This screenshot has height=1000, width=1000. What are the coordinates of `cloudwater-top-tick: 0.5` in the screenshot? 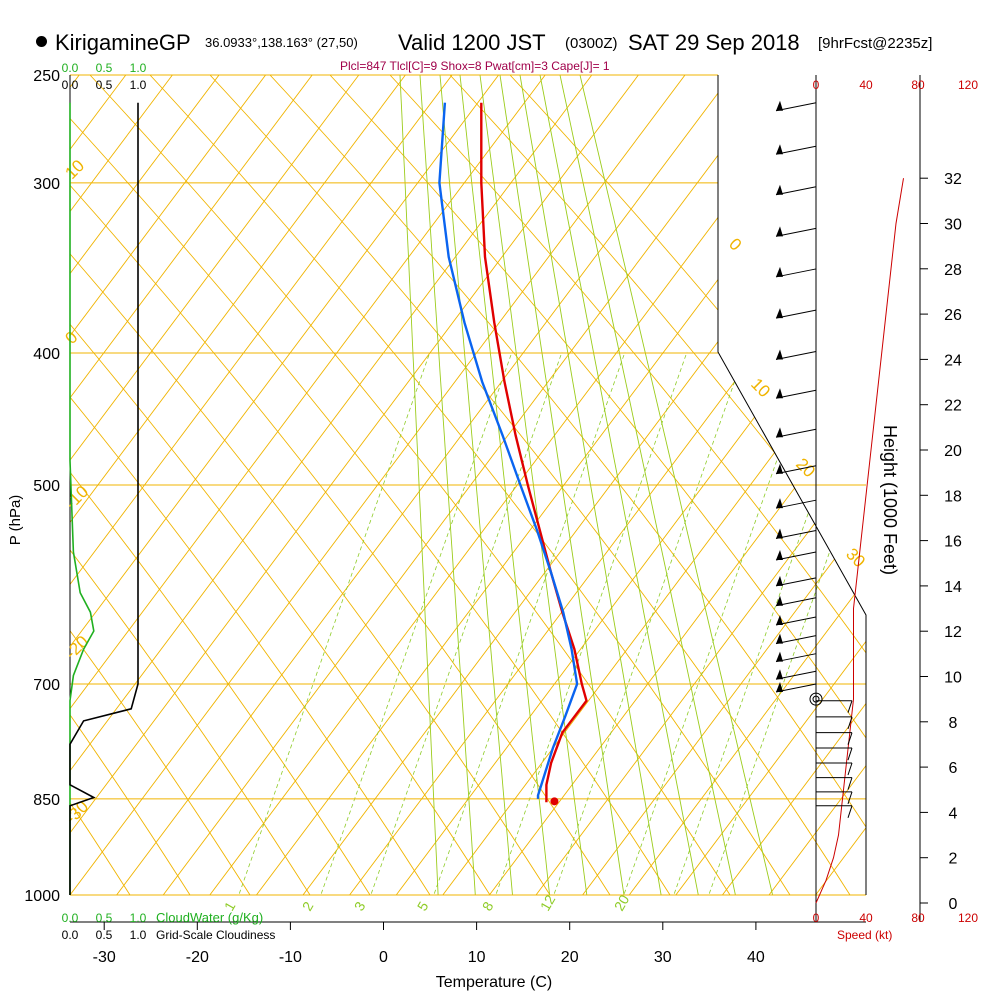 It's located at (104, 68).